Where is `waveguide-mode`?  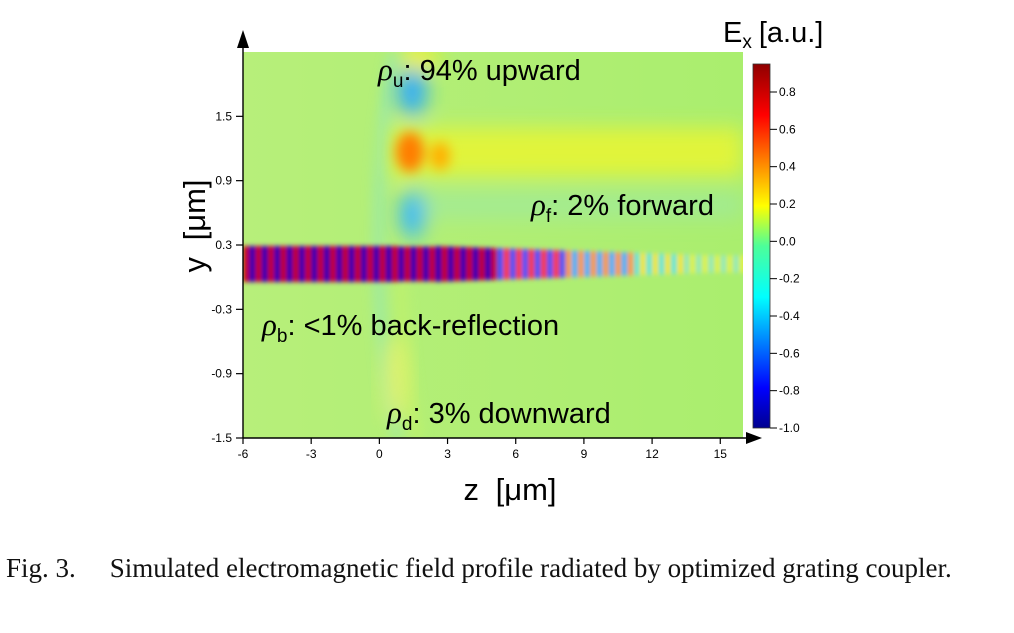
waveguide-mode is located at coordinates (493, 264).